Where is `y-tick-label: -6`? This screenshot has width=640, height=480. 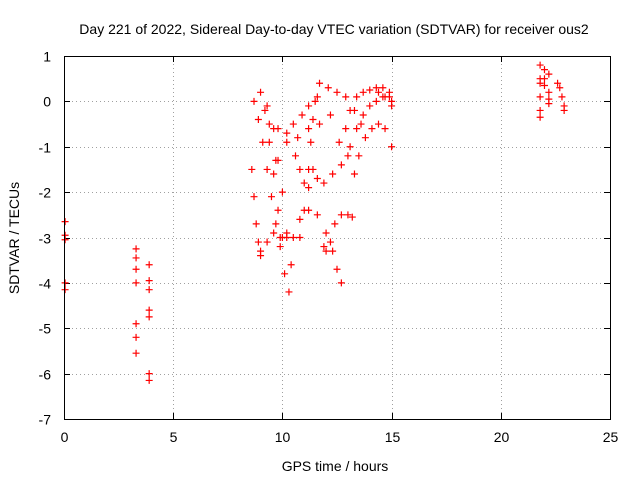 y-tick-label: -6 is located at coordinates (45, 375).